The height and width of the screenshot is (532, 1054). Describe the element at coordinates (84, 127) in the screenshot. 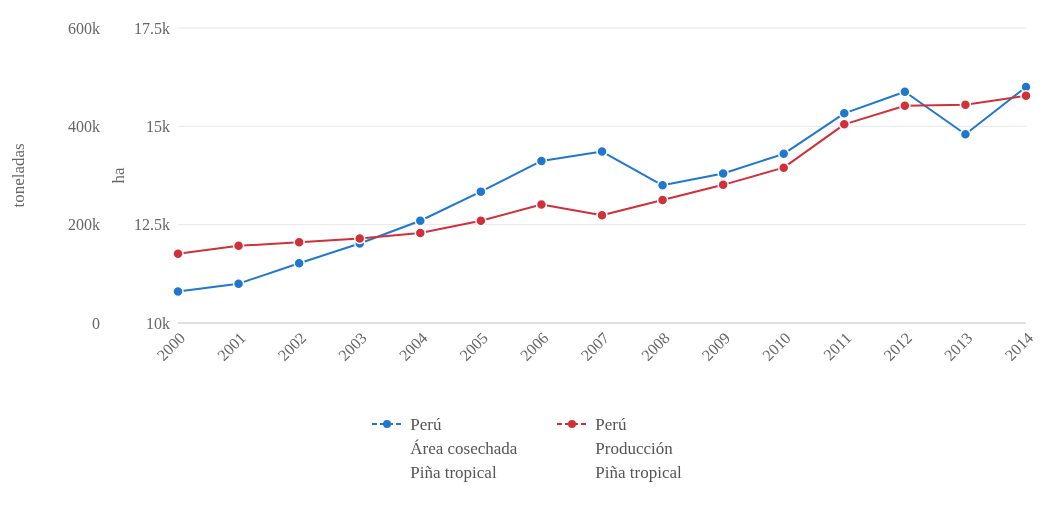

I see `y-tick-label: 400k` at that location.